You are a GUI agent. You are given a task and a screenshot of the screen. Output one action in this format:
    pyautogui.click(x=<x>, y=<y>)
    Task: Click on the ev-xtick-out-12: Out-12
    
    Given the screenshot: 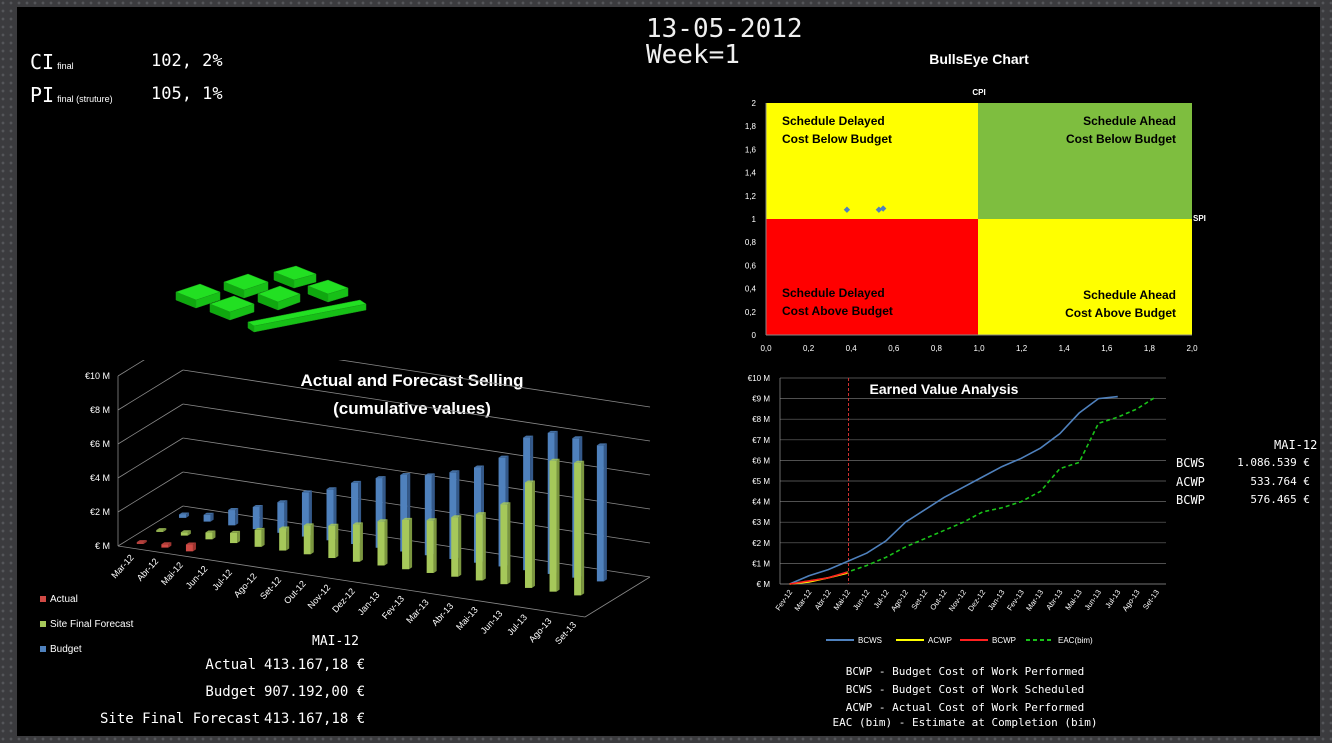 What is the action you would take?
    pyautogui.click(x=938, y=600)
    